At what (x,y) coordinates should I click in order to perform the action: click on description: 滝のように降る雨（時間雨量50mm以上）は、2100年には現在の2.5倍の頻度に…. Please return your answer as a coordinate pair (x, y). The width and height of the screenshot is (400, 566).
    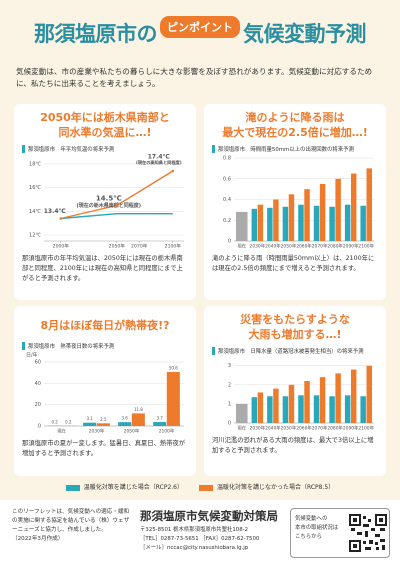
    Looking at the image, I should click on (293, 263).